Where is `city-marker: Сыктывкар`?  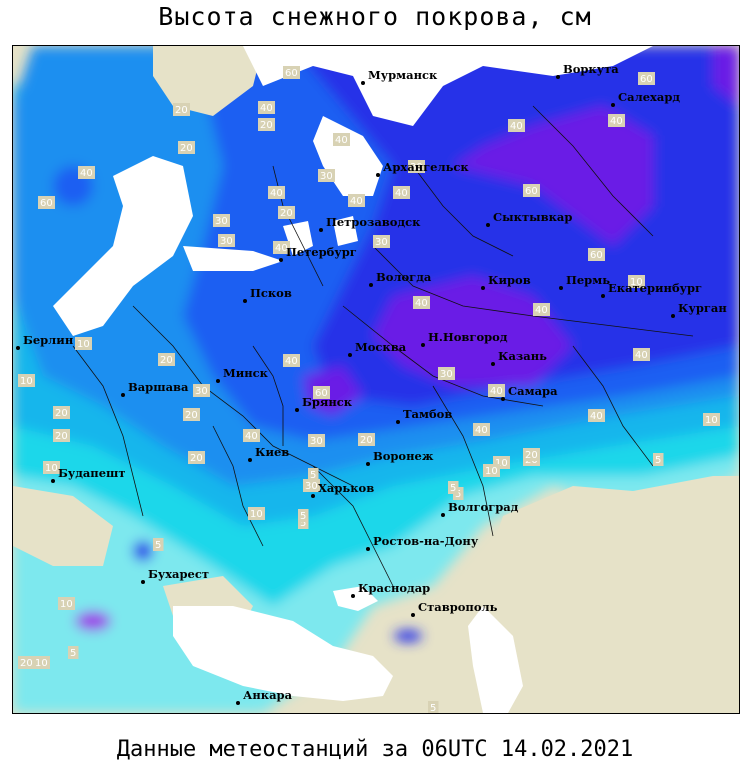 city-marker: Сыктывкар is located at coordinates (529, 218).